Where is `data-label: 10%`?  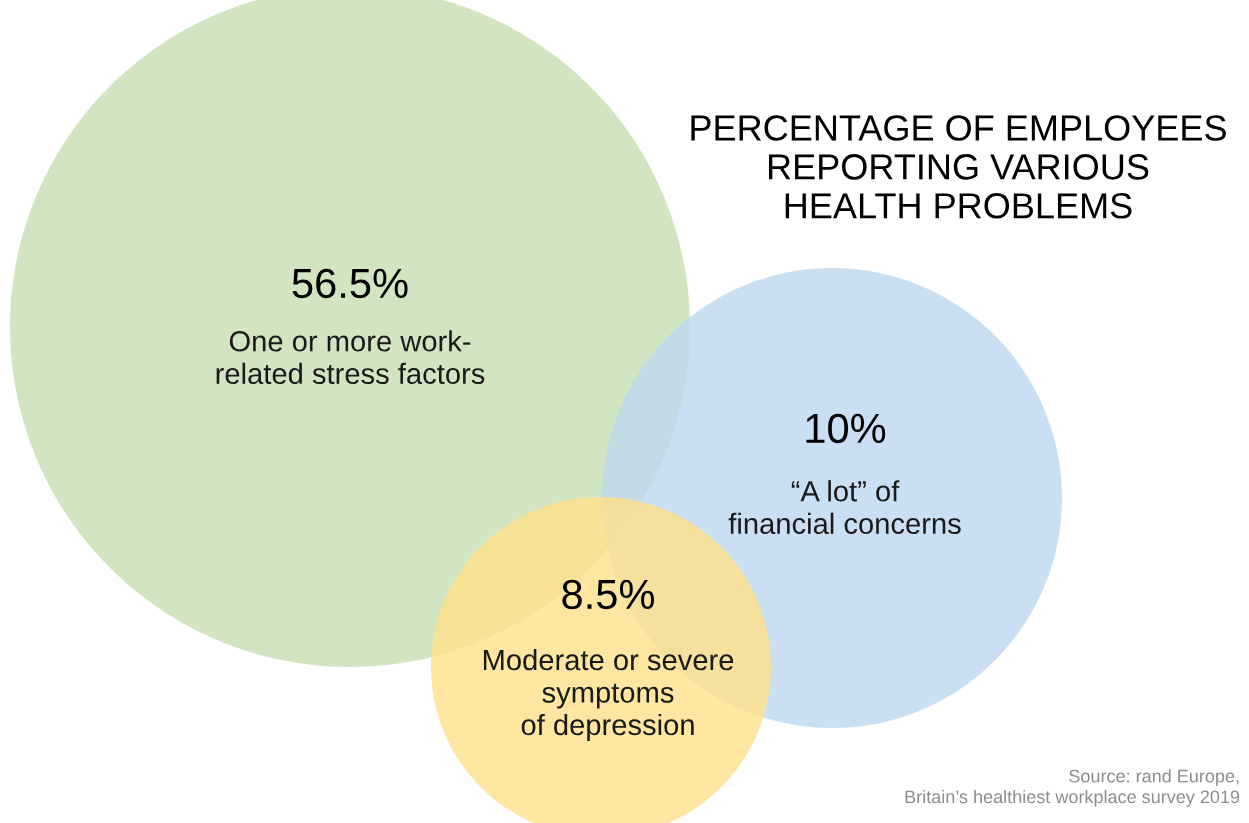 data-label: 10% is located at coordinates (846, 428).